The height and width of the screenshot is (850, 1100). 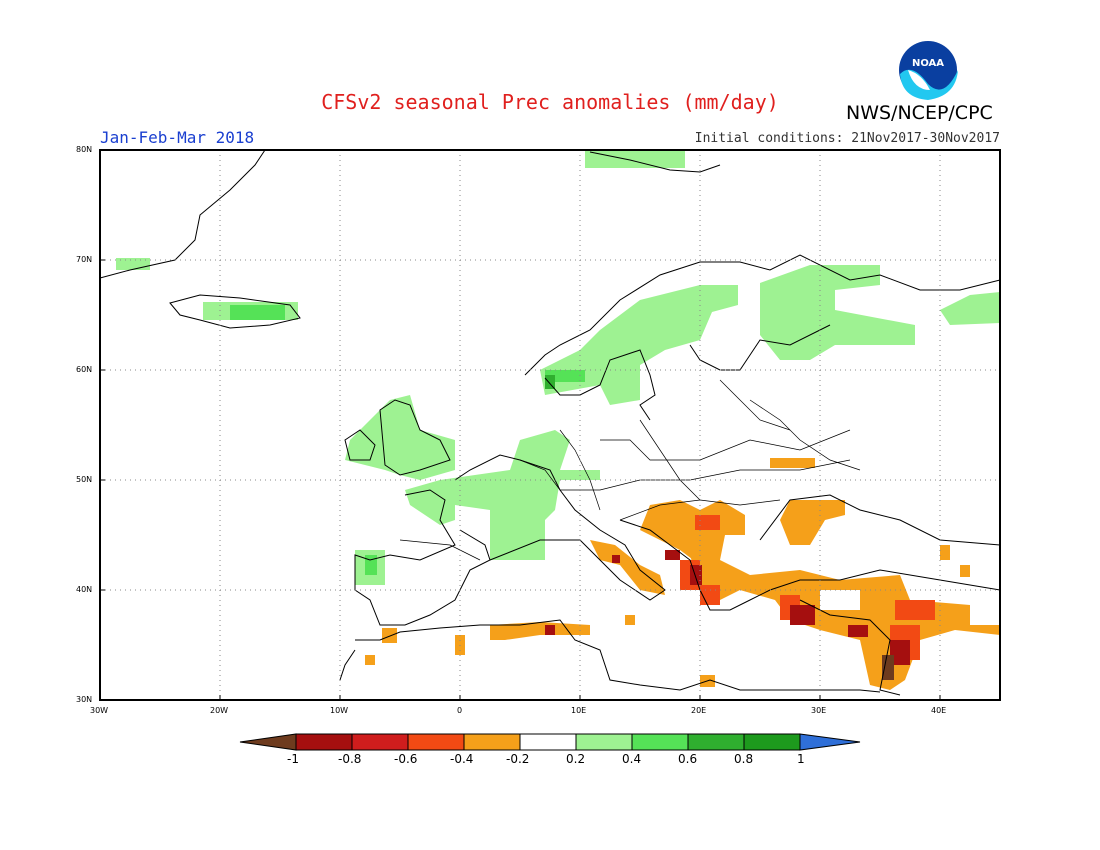 I want to click on colorbar-label: 0.8, so click(x=744, y=759).